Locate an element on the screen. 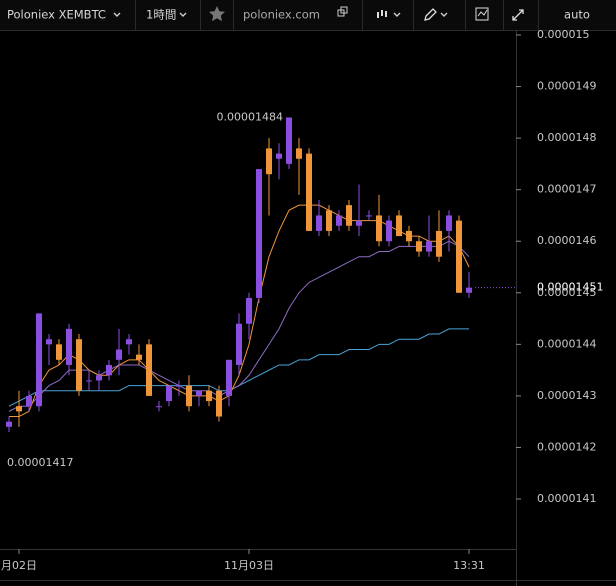 This screenshot has height=586, width=616. y-tick-label: 0.0000145 is located at coordinates (567, 292).